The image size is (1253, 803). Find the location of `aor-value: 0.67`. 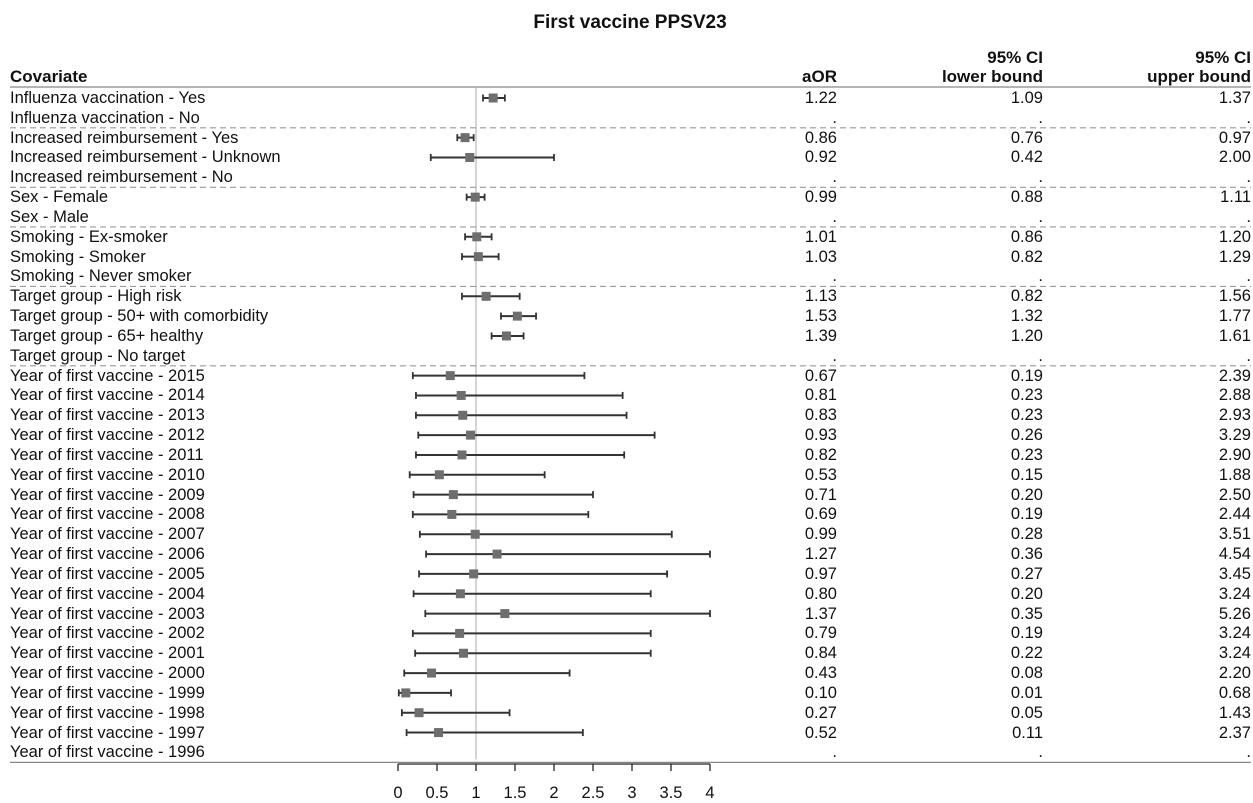

aor-value: 0.67 is located at coordinates (820, 375).